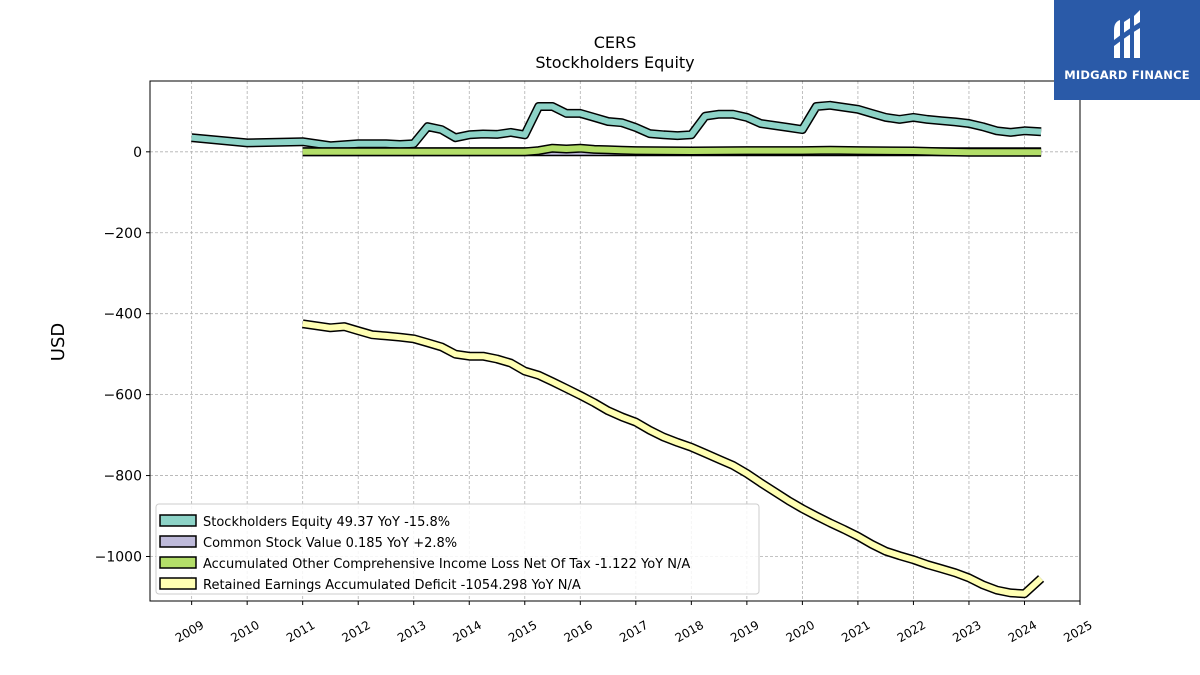 The image size is (1200, 675). Describe the element at coordinates (615, 42) in the screenshot. I see `chart-title: CERS` at that location.